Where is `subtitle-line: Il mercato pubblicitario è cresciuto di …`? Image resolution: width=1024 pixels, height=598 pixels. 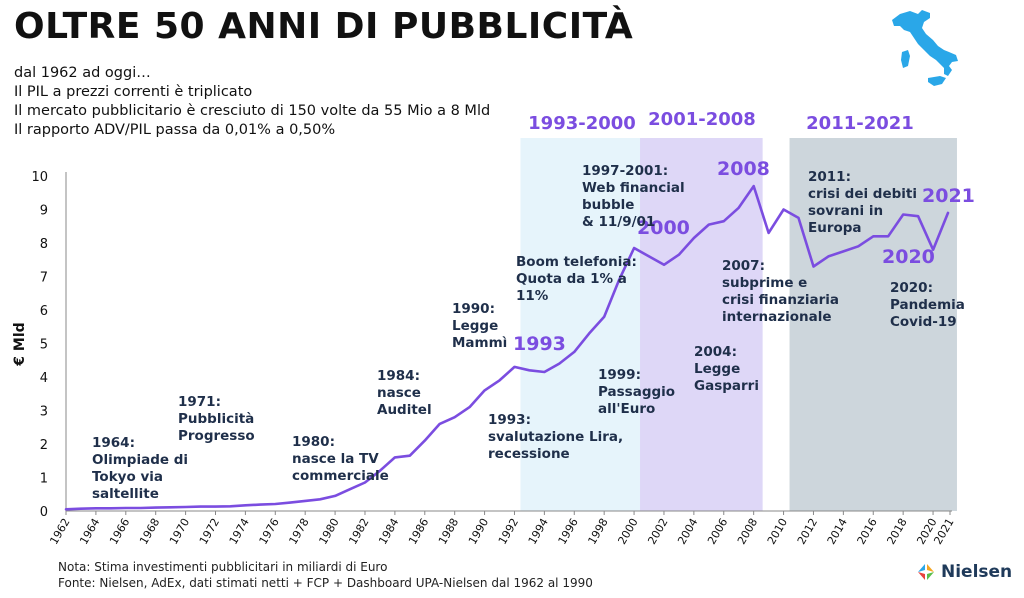 subtitle-line: Il mercato pubblicitario è cresciuto di … is located at coordinates (252, 111).